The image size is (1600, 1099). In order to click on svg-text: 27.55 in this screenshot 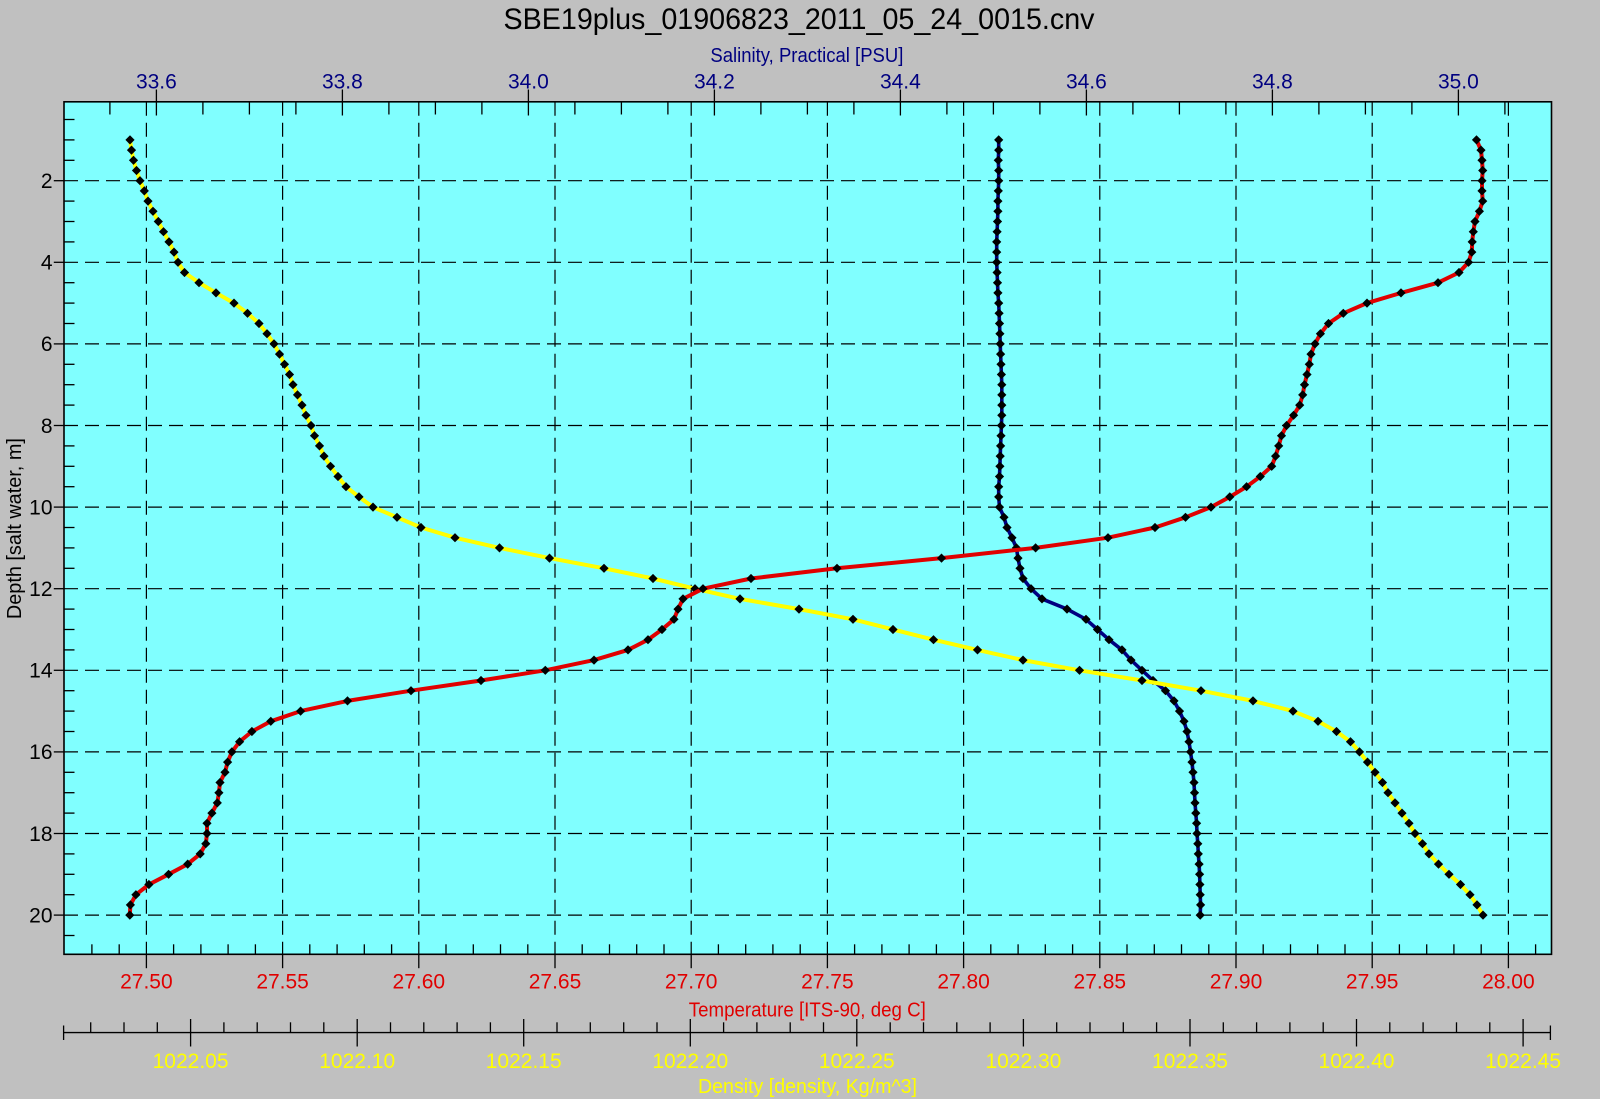, I will do `click(282, 982)`.